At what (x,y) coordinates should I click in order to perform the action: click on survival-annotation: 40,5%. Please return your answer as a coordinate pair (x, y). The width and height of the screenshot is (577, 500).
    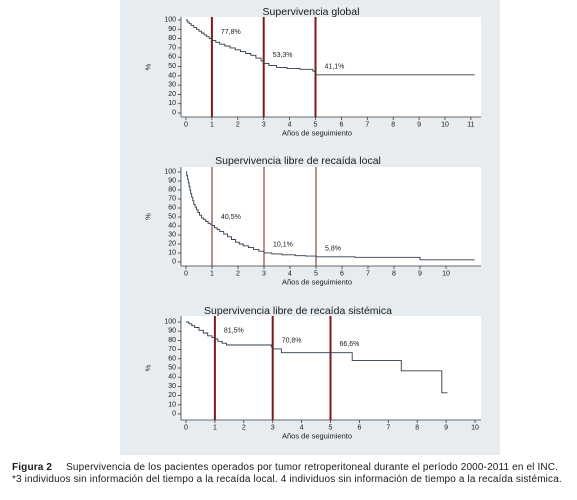
    Looking at the image, I should click on (231, 217).